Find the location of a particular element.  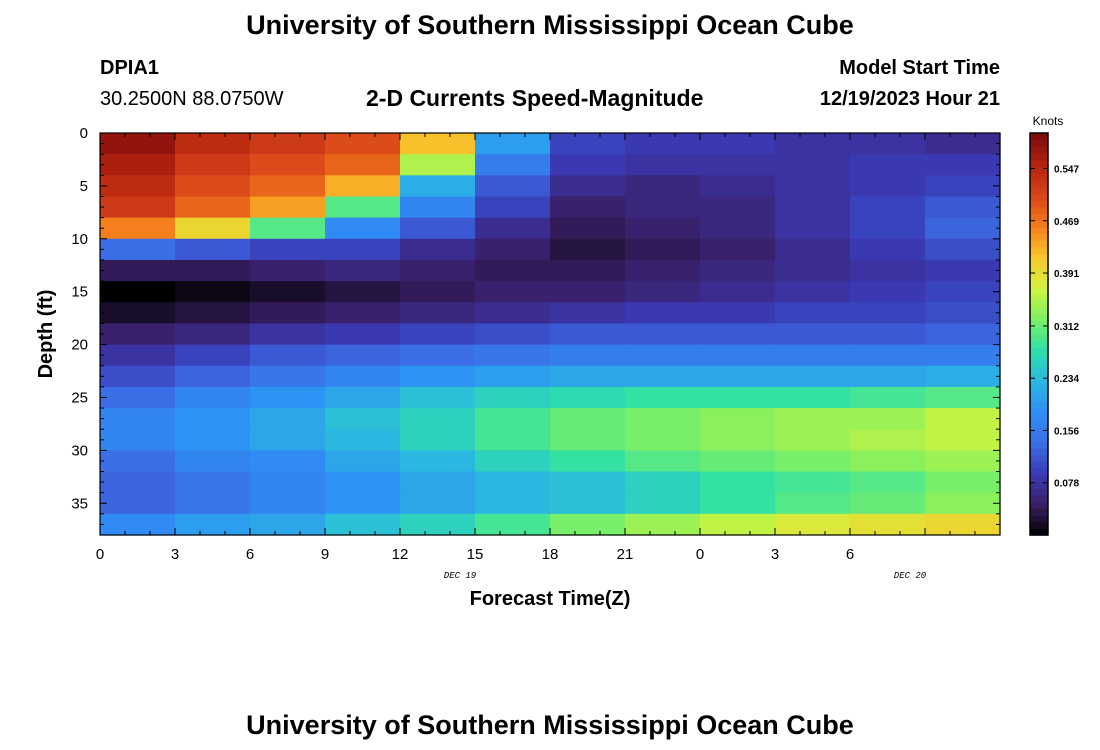

x-tick-label: 21 is located at coordinates (625, 554).